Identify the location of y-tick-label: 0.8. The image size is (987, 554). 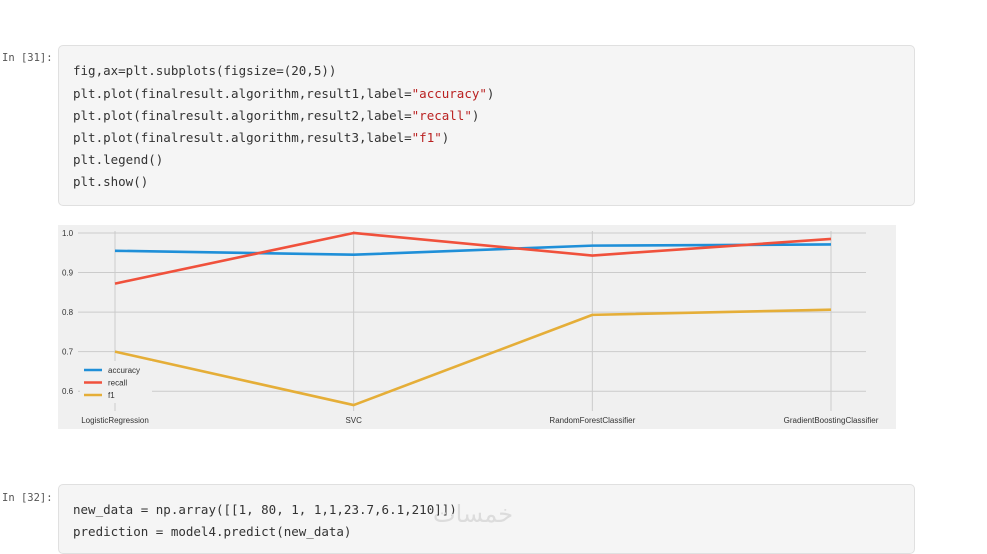
(68, 312).